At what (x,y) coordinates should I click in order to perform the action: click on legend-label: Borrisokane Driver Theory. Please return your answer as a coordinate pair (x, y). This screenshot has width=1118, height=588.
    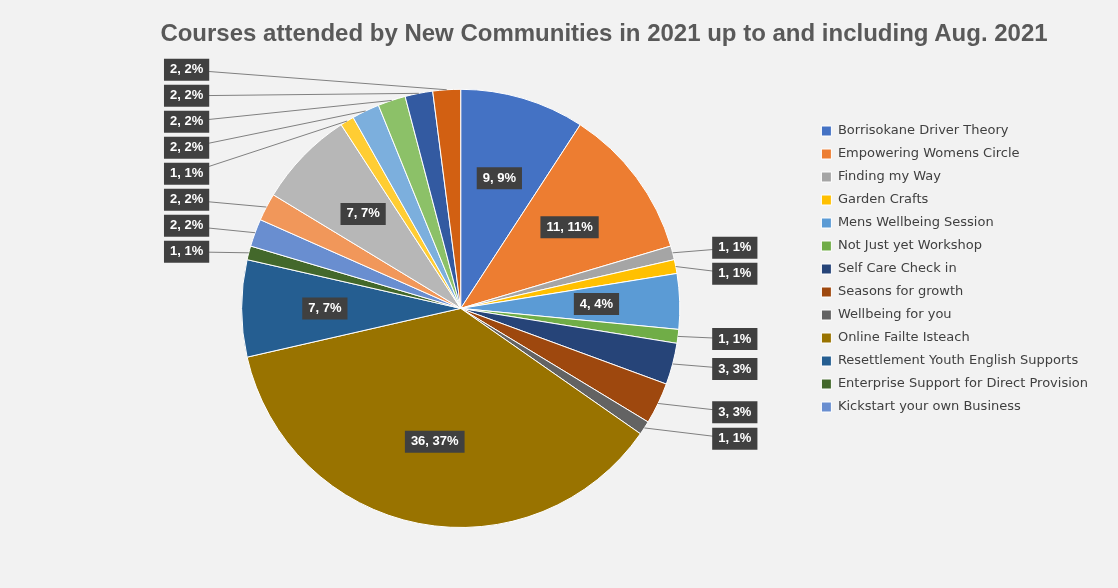
    Looking at the image, I should click on (923, 130).